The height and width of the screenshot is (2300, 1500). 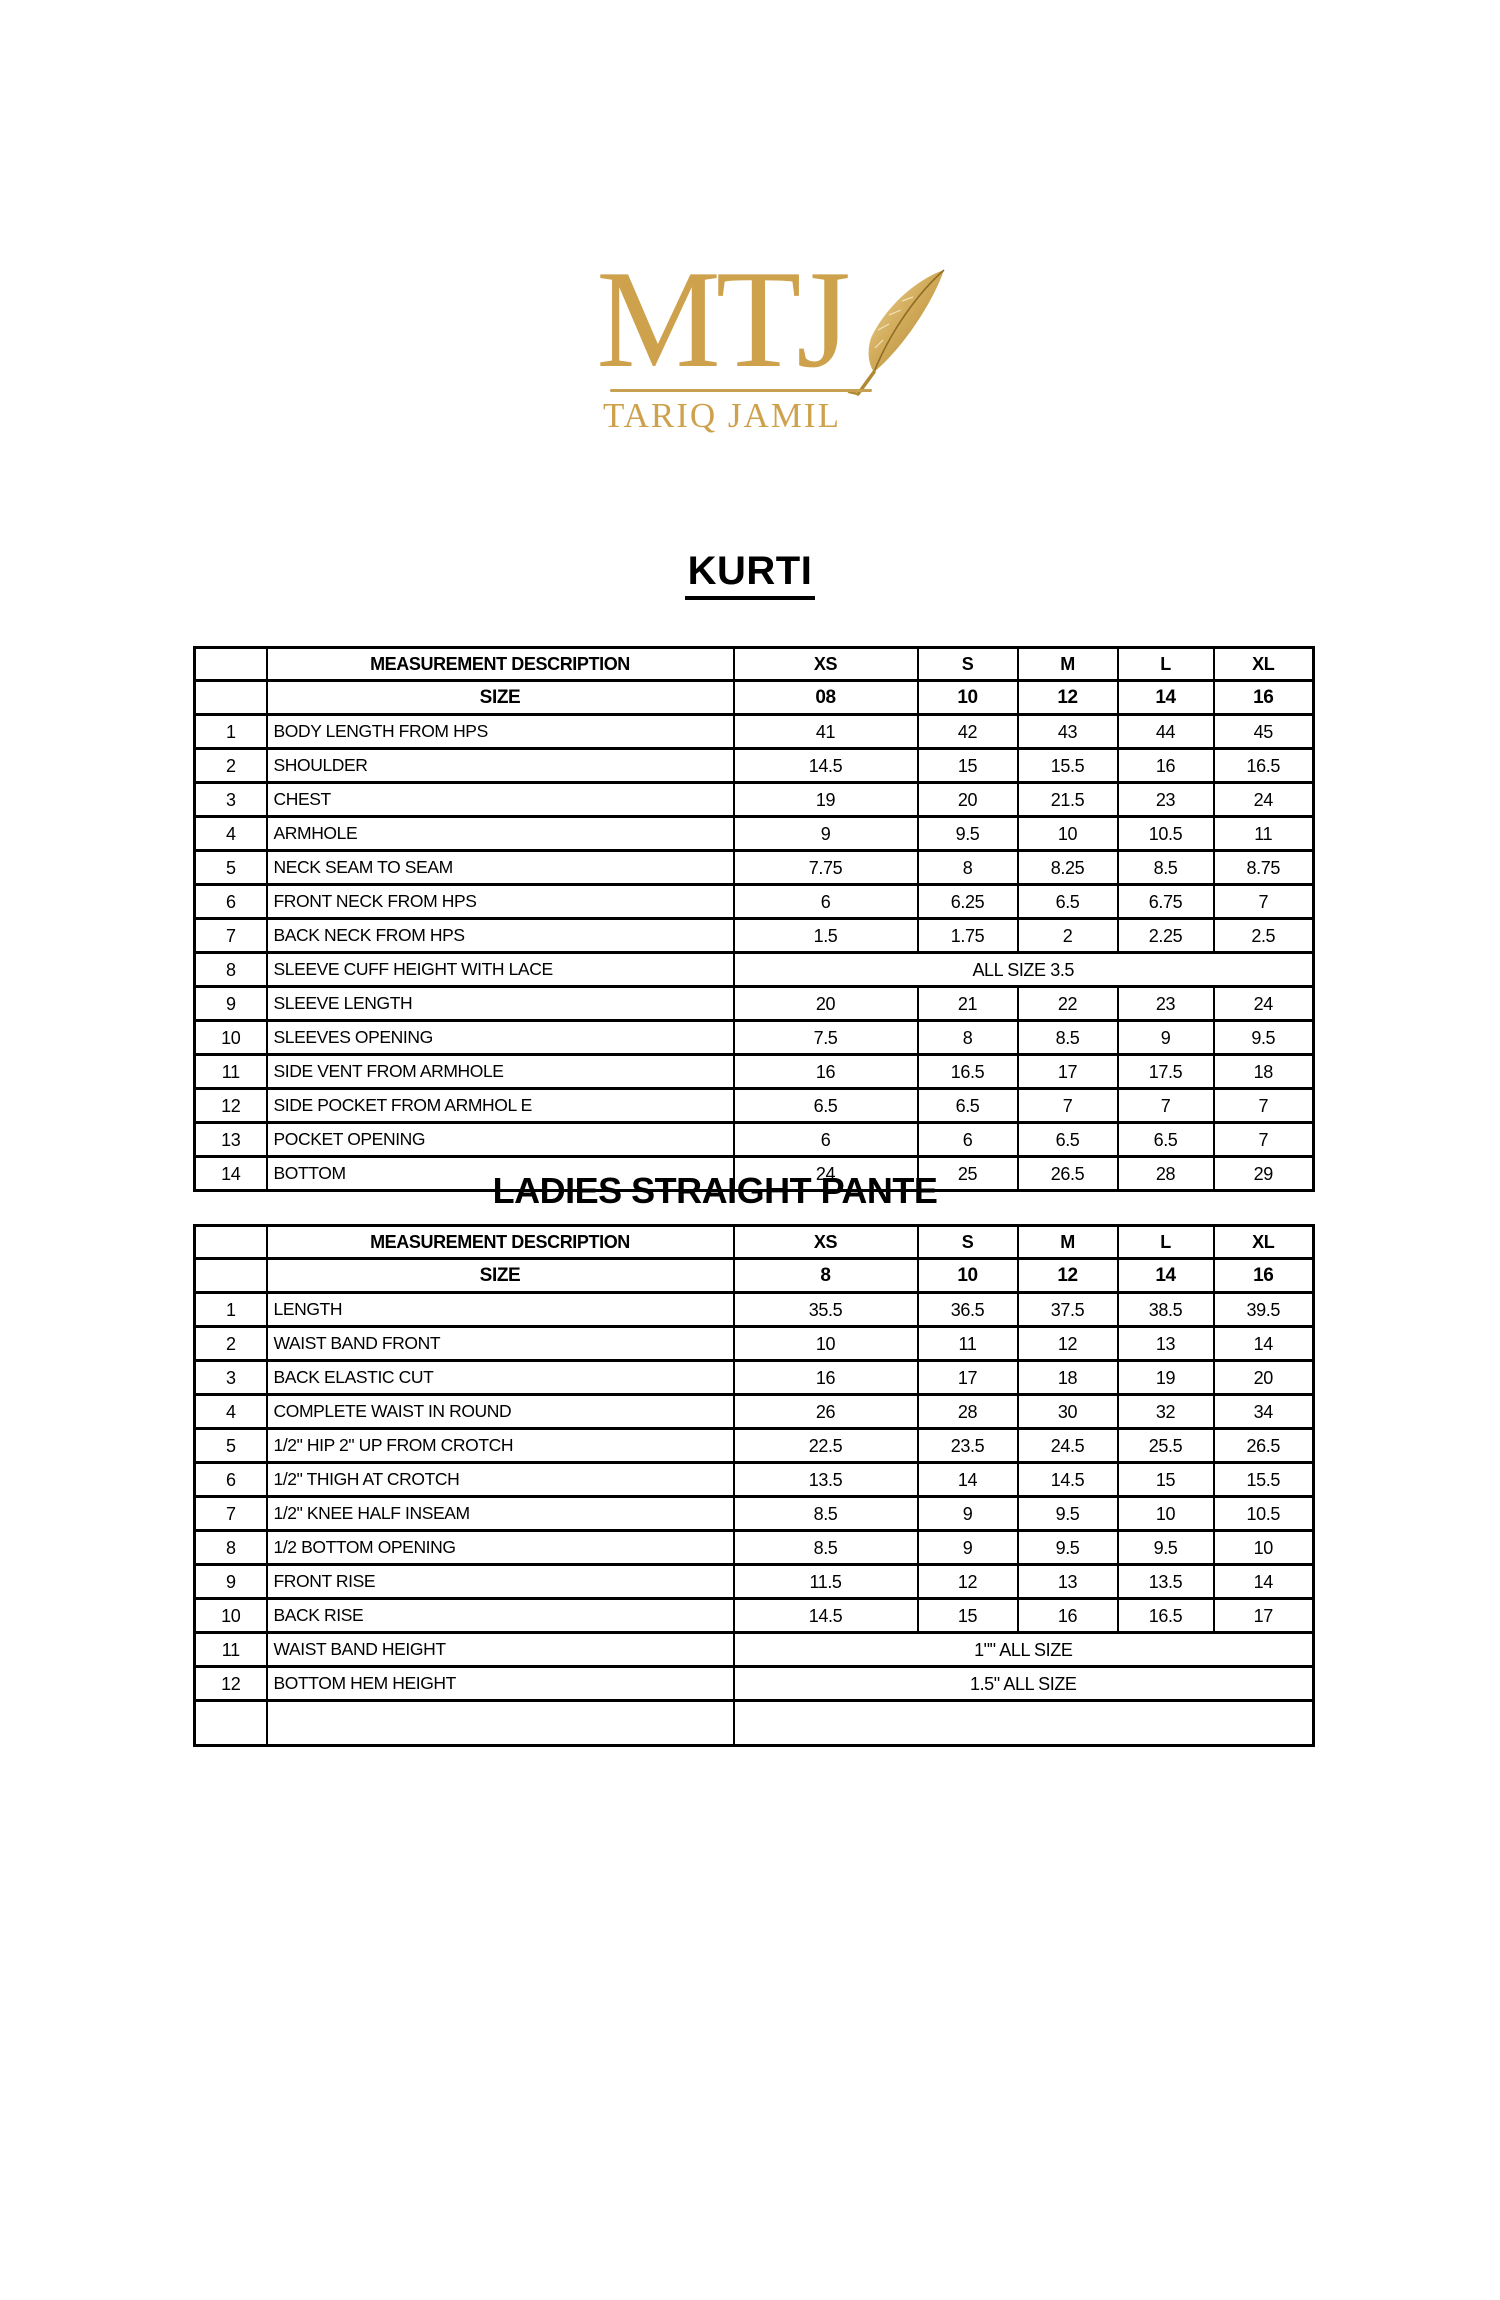 I want to click on row-number-cell: 14, so click(x=230, y=1173).